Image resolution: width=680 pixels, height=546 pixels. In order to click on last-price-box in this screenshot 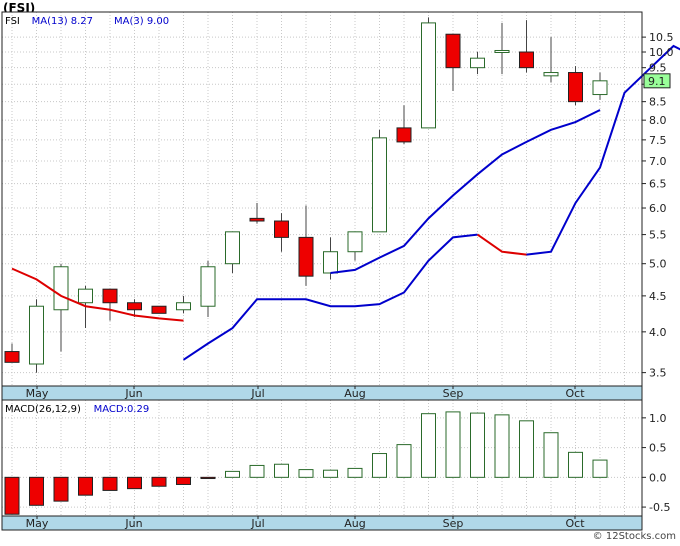, I will do `click(657, 81)`.